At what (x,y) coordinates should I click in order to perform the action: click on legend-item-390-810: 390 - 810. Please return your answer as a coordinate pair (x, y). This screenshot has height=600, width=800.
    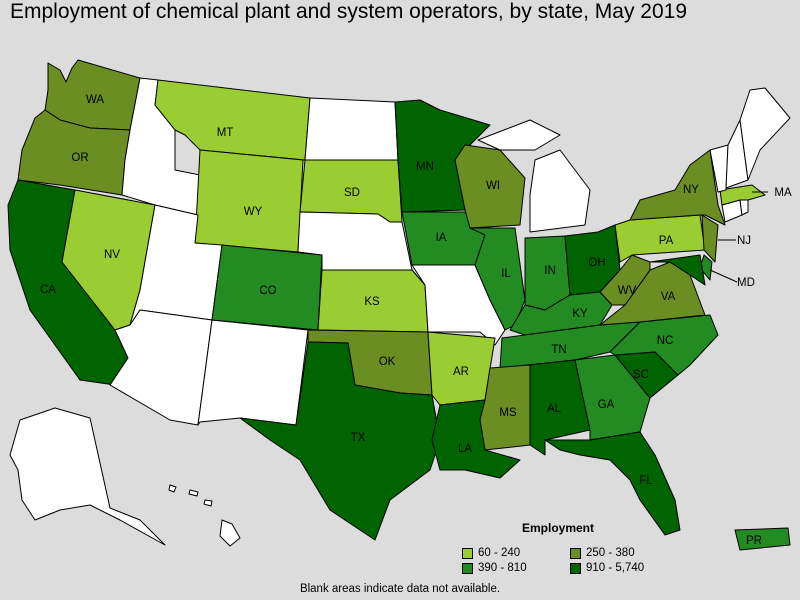
    Looking at the image, I should click on (494, 568).